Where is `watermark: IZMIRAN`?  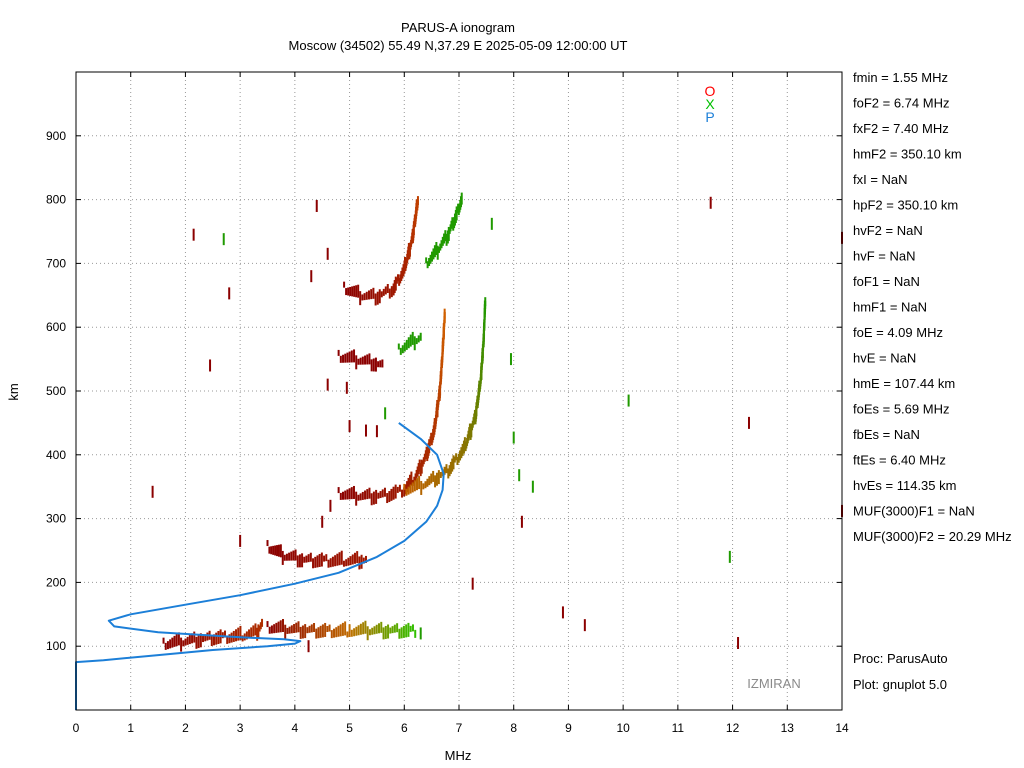 watermark: IZMIRAN is located at coordinates (773, 683).